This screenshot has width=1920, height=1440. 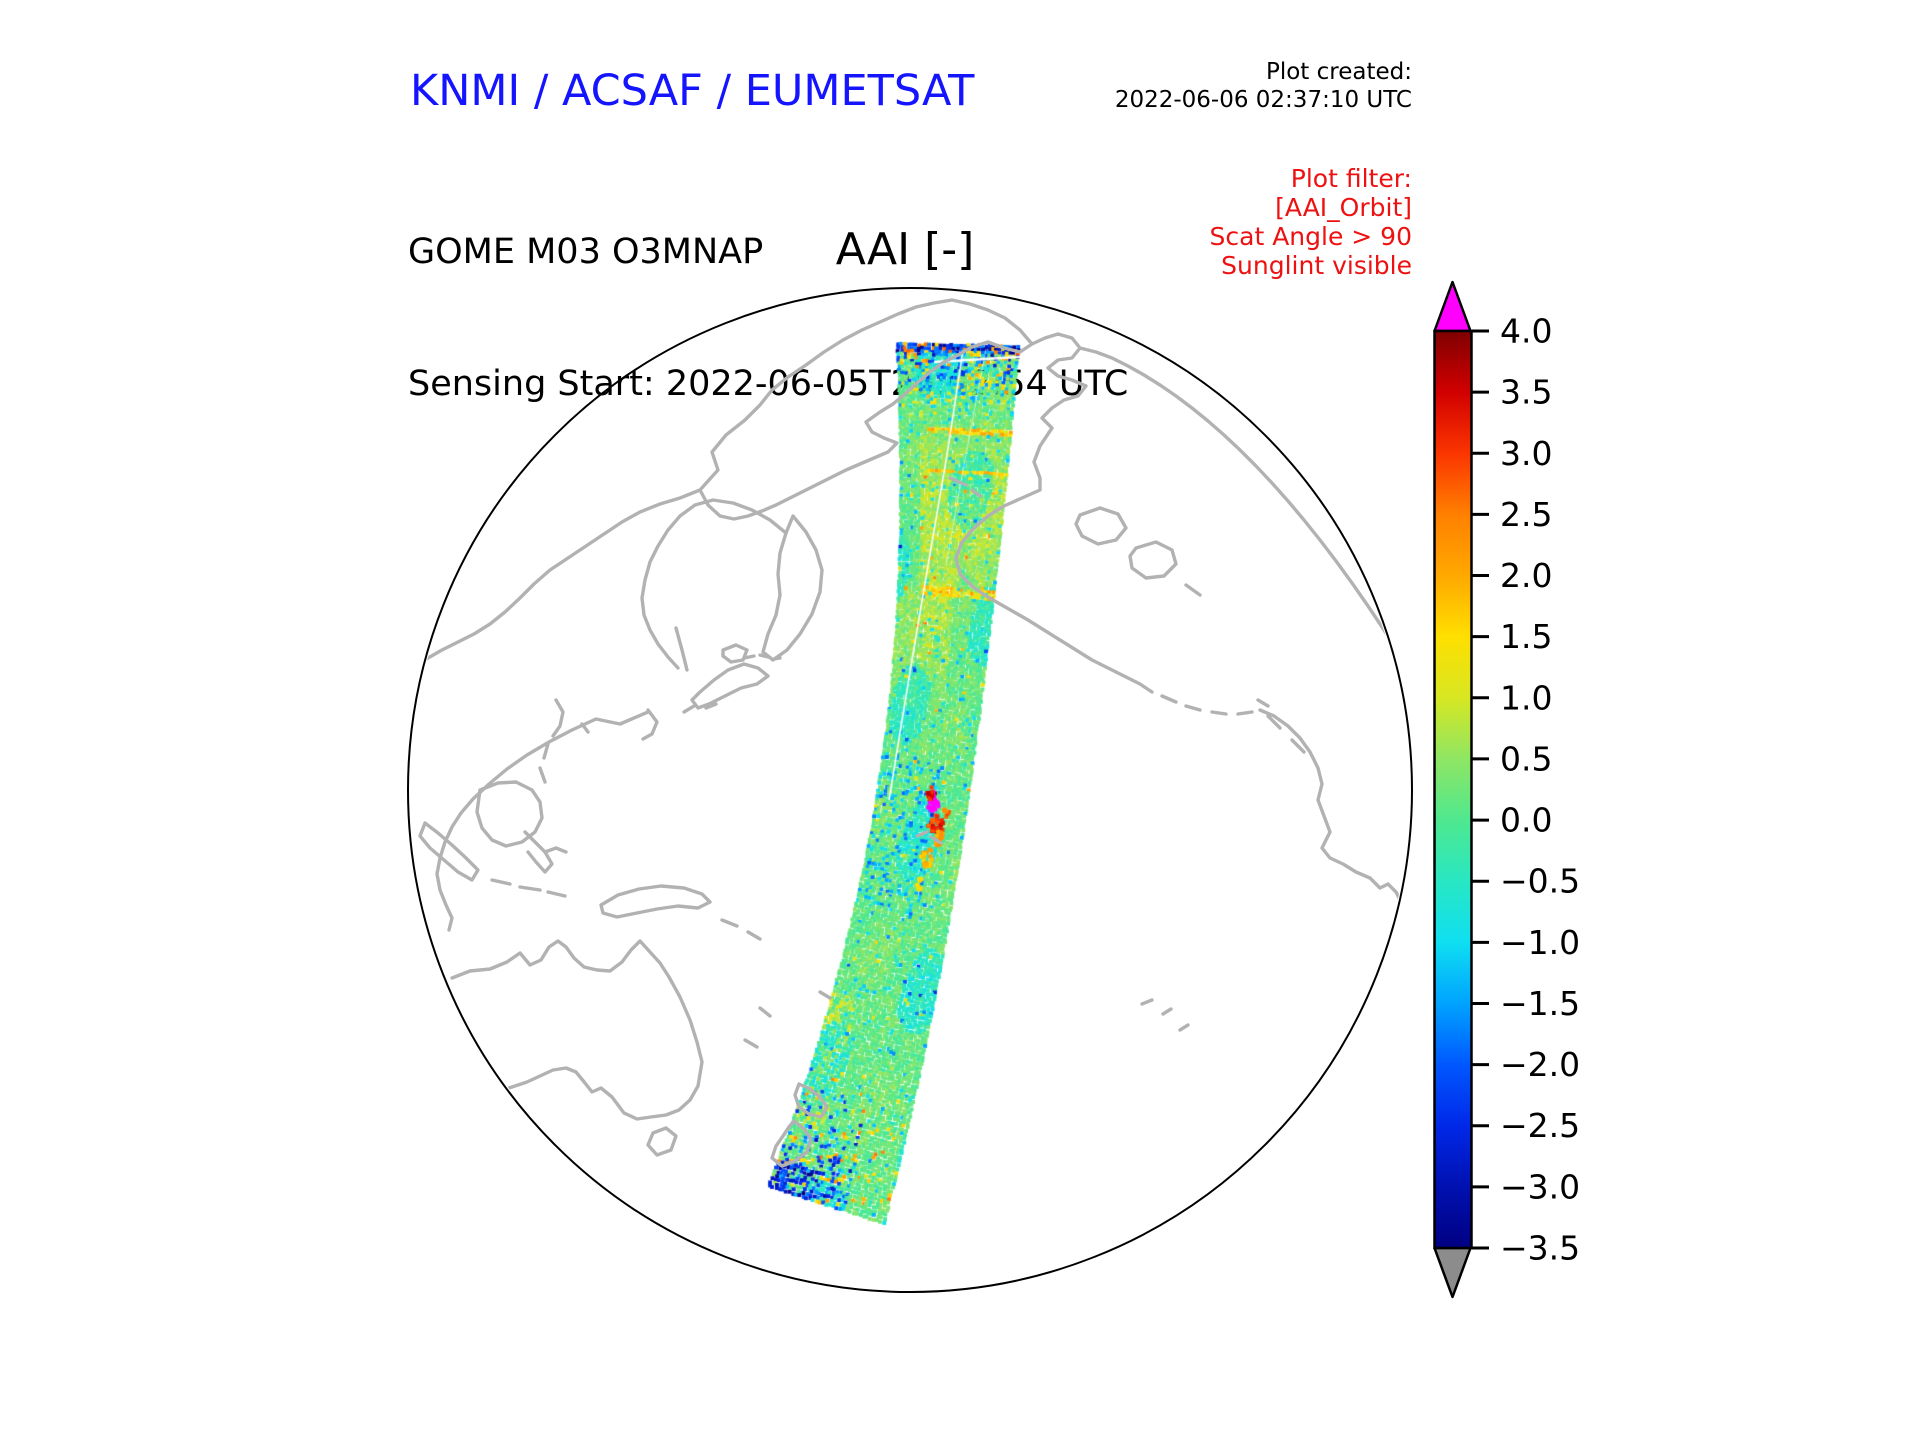 I want to click on org-title: KNMI / ACSAF / EUMETSAT, so click(x=692, y=91).